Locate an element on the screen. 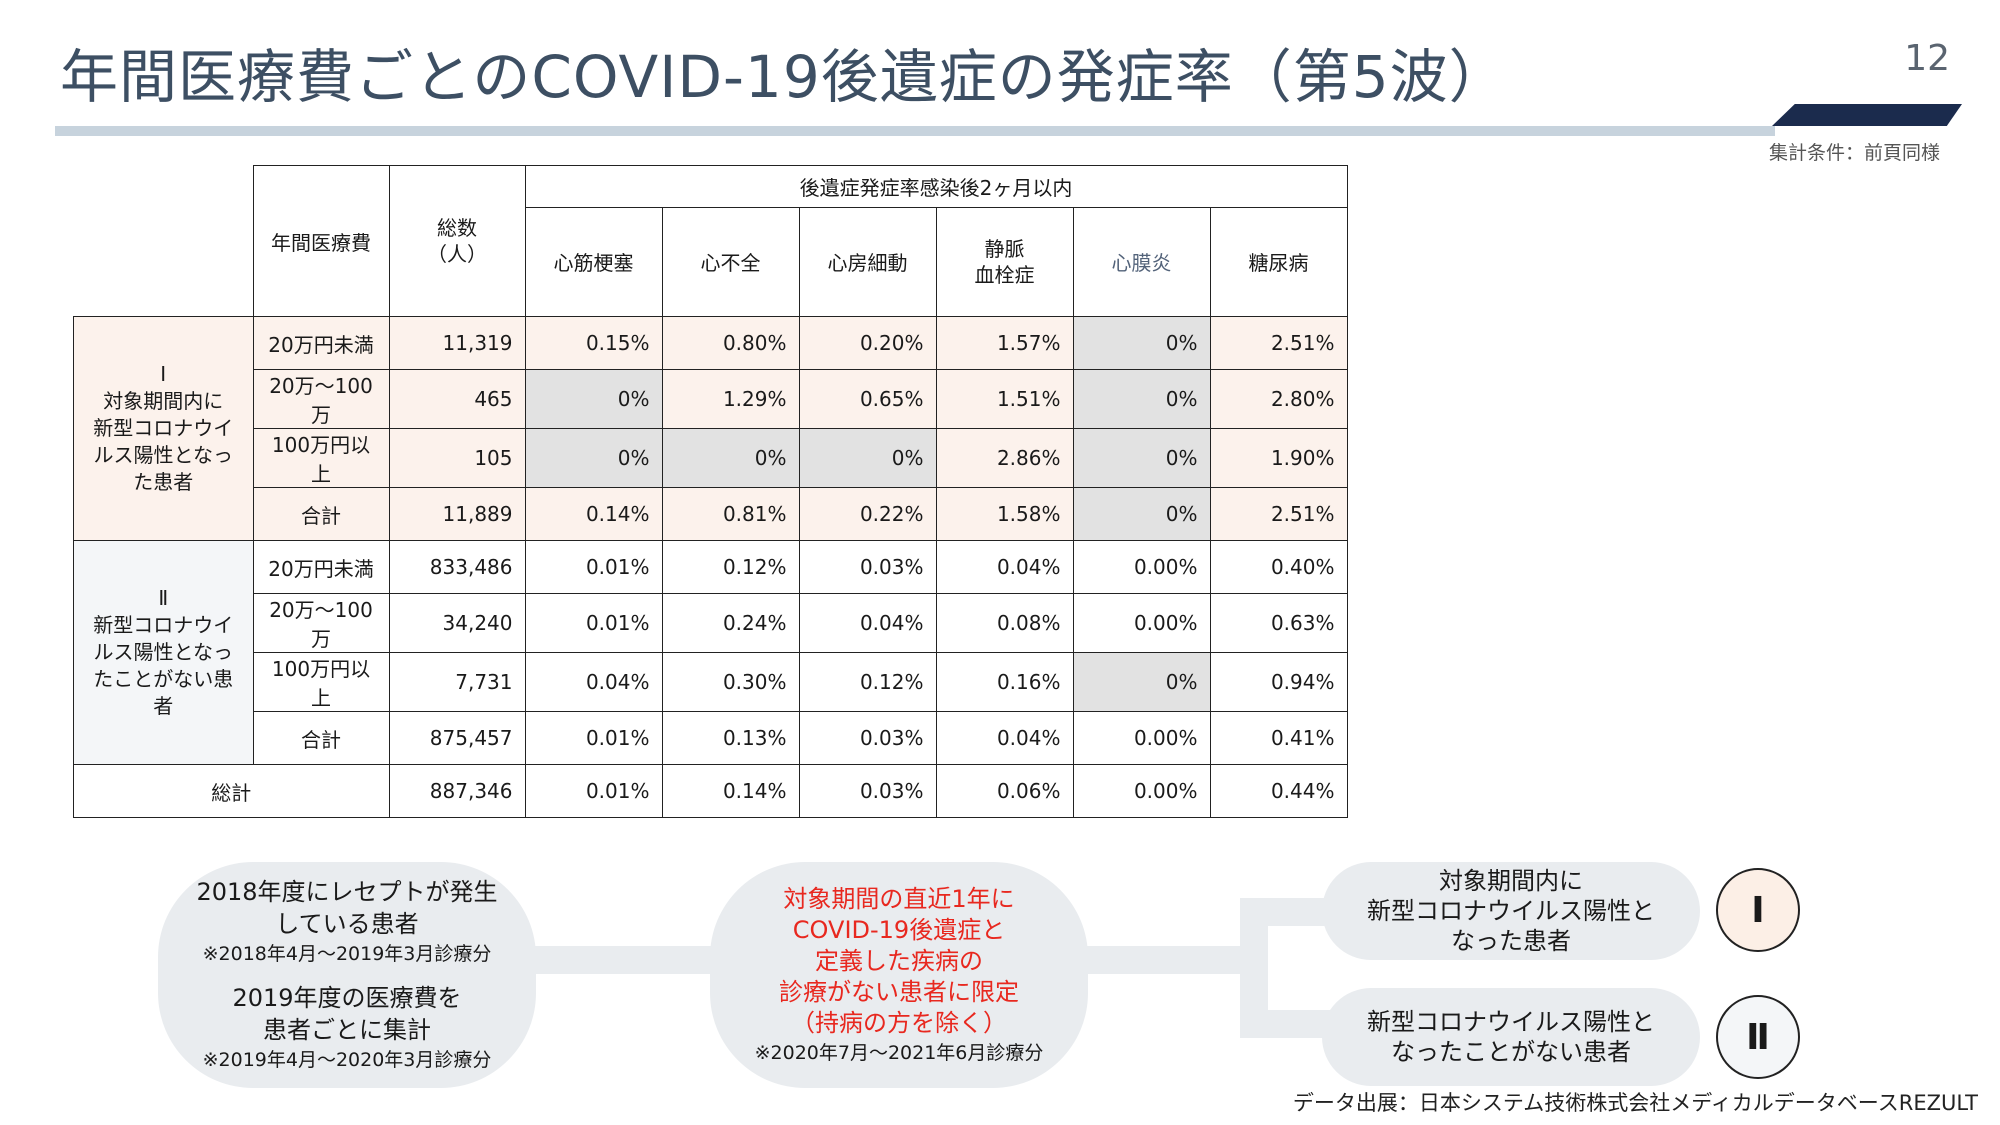 This screenshot has width=2000, height=1125. box2-line5: （持病の方を除く） is located at coordinates (899, 1022).